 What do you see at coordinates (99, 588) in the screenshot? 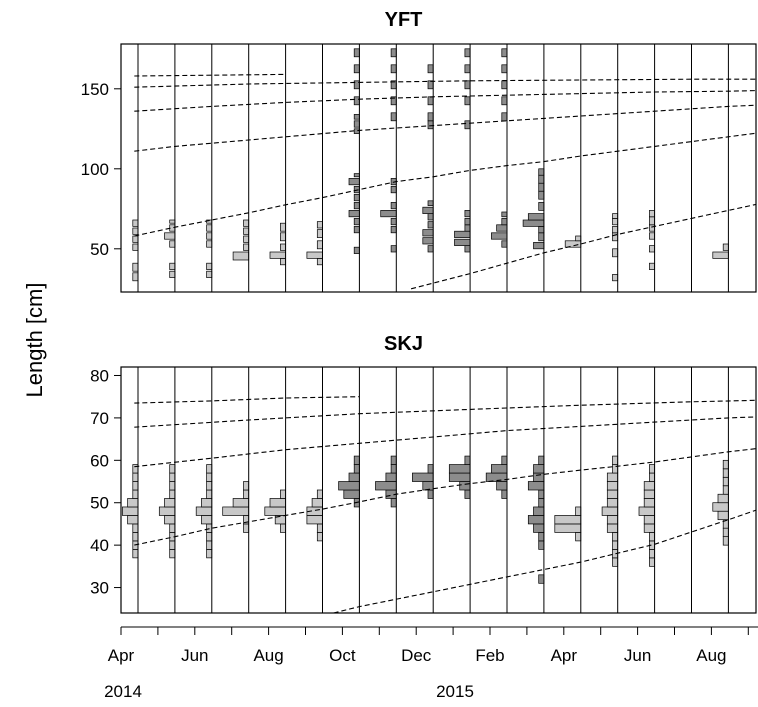
I see `y-tick-label: 30` at bounding box center [99, 588].